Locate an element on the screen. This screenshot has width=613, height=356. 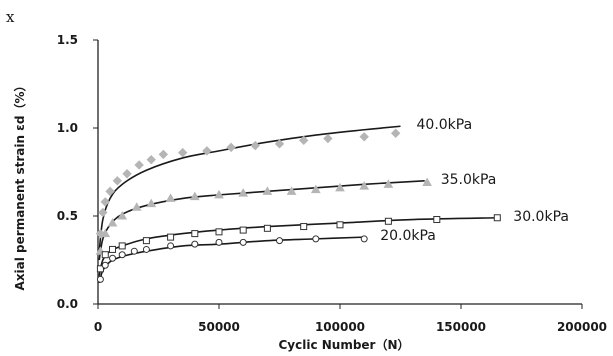
x-tick-label: 0 is located at coordinates (98, 327).